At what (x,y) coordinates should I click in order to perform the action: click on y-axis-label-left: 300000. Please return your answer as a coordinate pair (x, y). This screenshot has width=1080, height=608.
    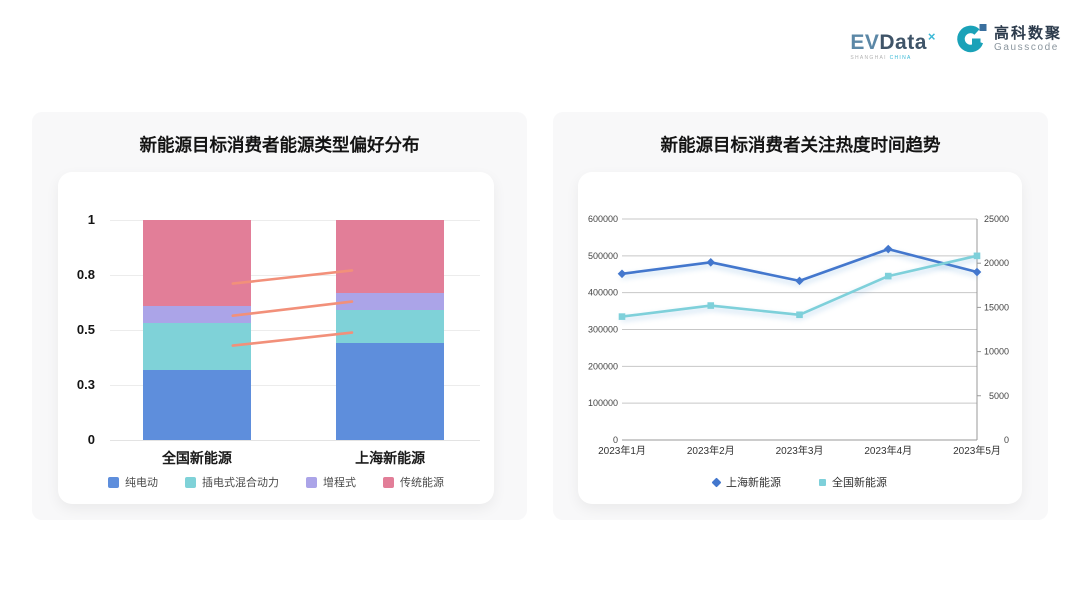
    Looking at the image, I should click on (603, 330).